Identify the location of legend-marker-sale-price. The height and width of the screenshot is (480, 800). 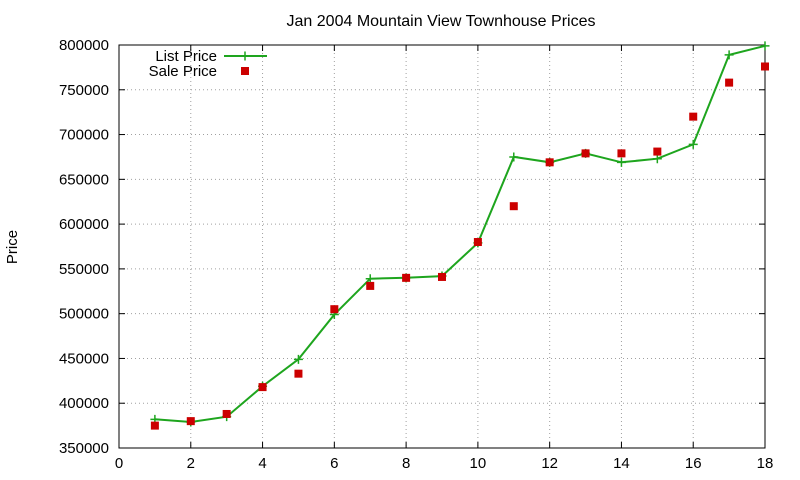
(245, 71).